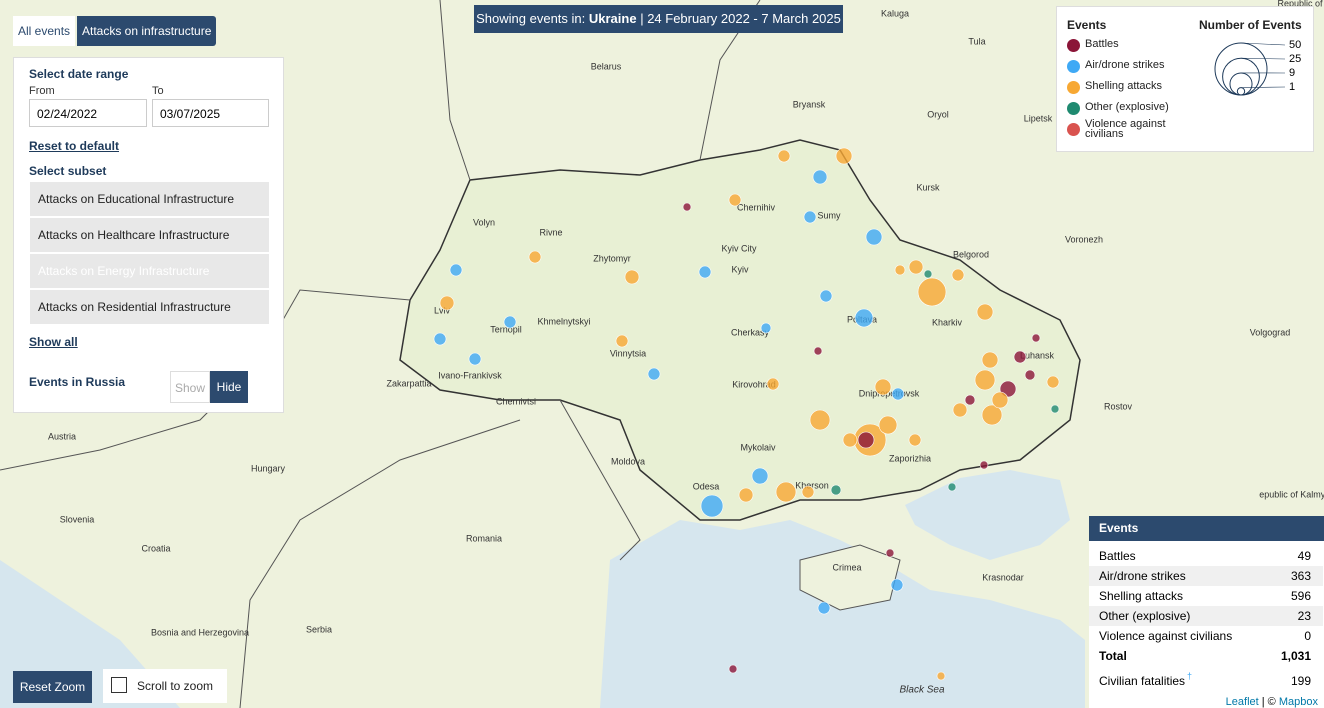  Describe the element at coordinates (1113, 656) in the screenshot. I see `row-label: Total` at that location.